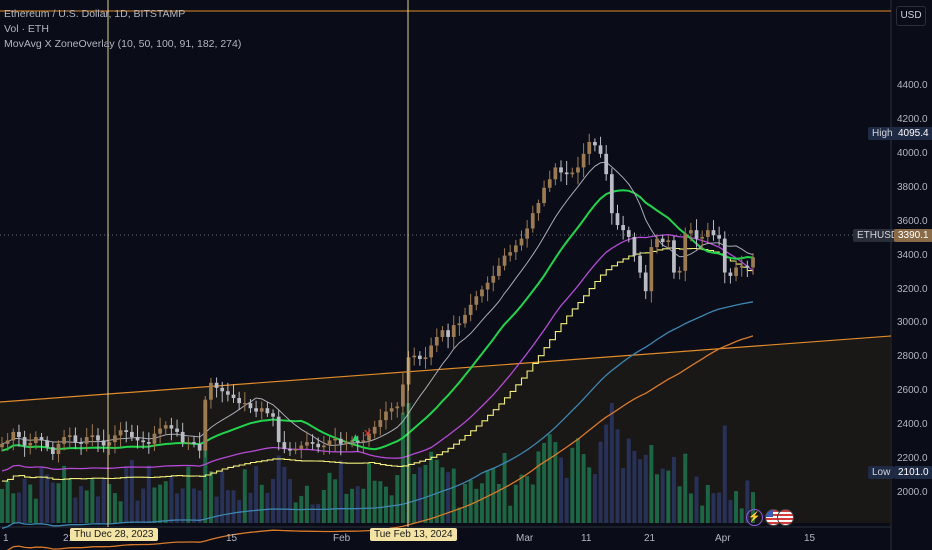 The image size is (932, 550). I want to click on price-tick: 4400.0, so click(912, 85).